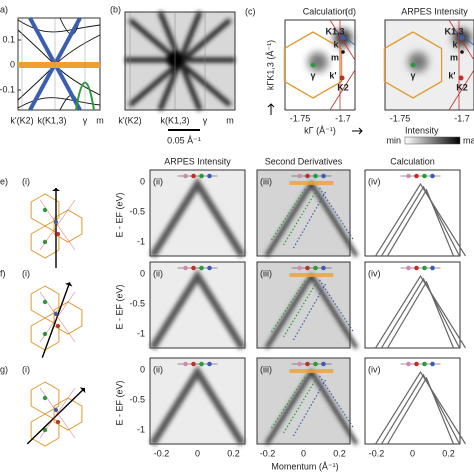  Describe the element at coordinates (393, 140) in the screenshot. I see `colorbar-min: min` at that location.